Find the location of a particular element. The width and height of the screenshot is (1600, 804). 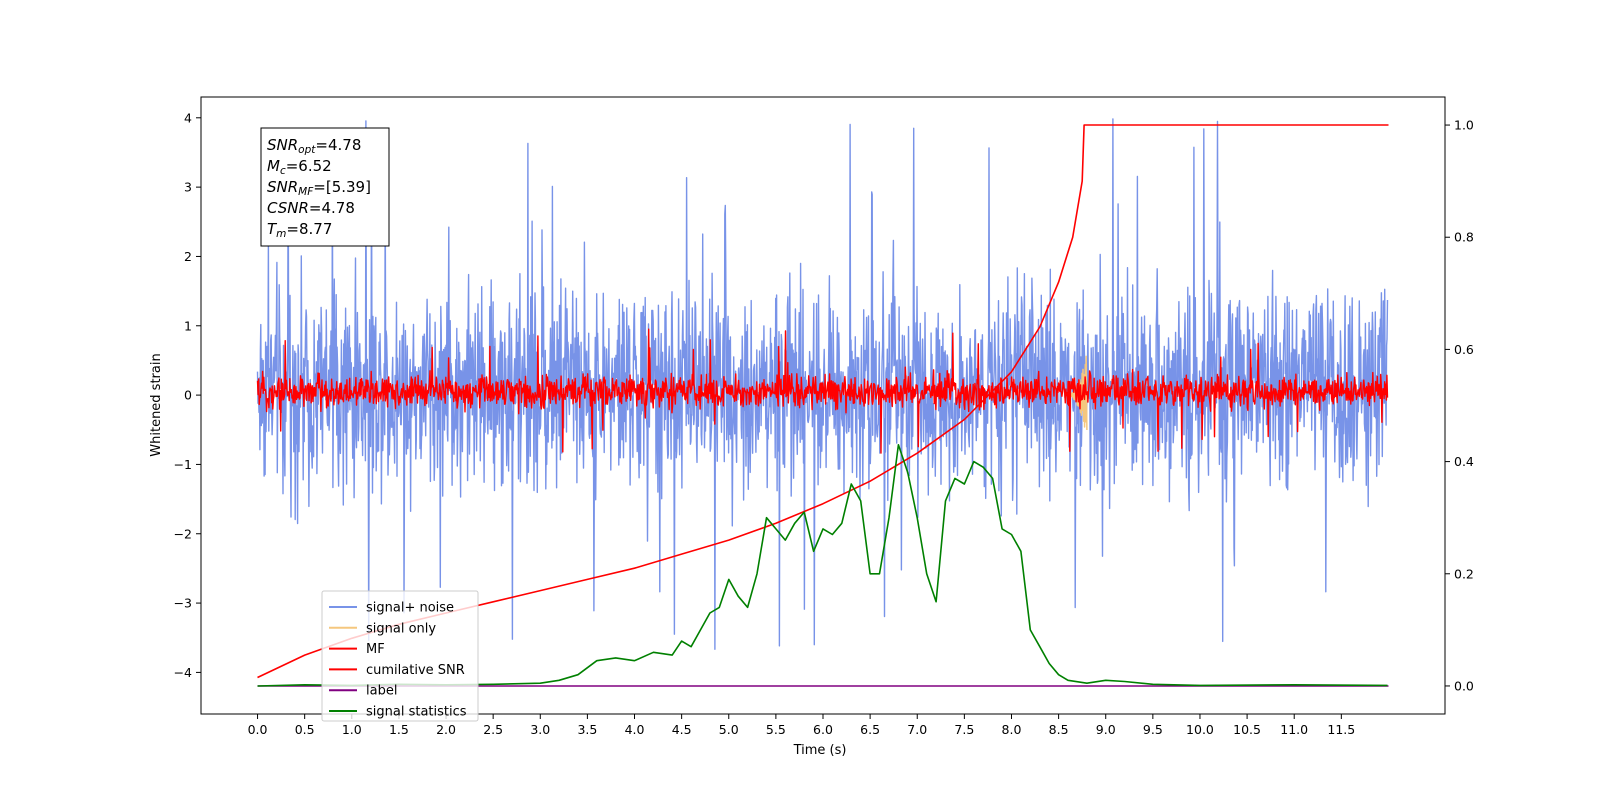

x-tick-label: 6.5 is located at coordinates (870, 729).